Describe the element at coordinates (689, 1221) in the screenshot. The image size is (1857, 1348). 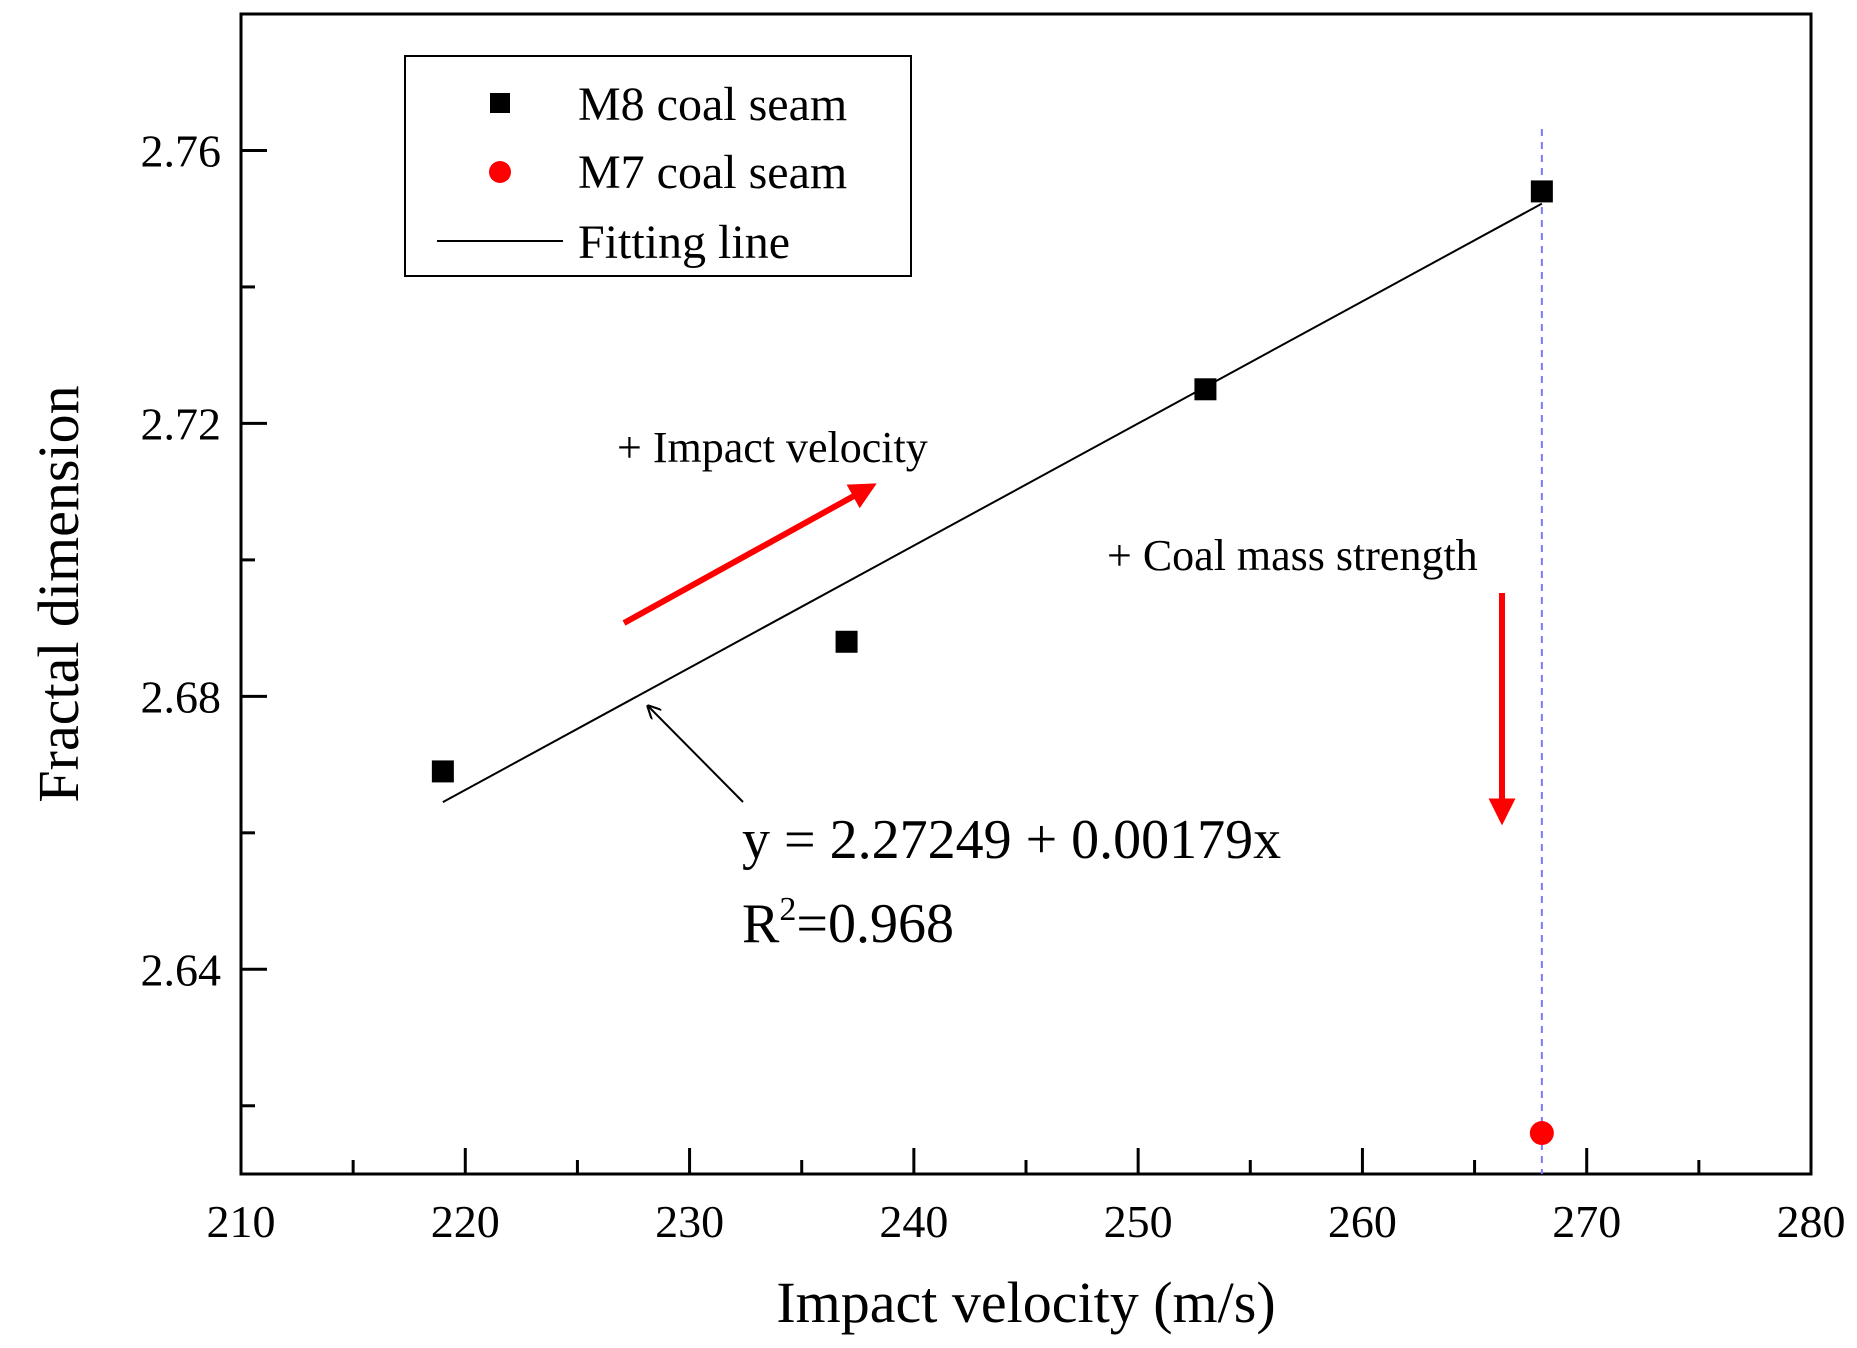
I see `x-tick-label: 230` at that location.